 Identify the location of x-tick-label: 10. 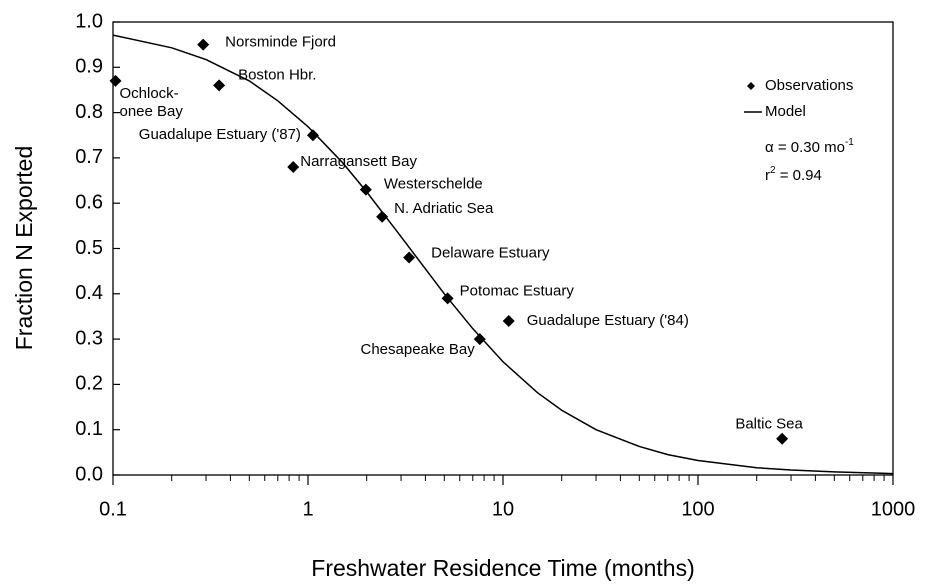
(503, 509).